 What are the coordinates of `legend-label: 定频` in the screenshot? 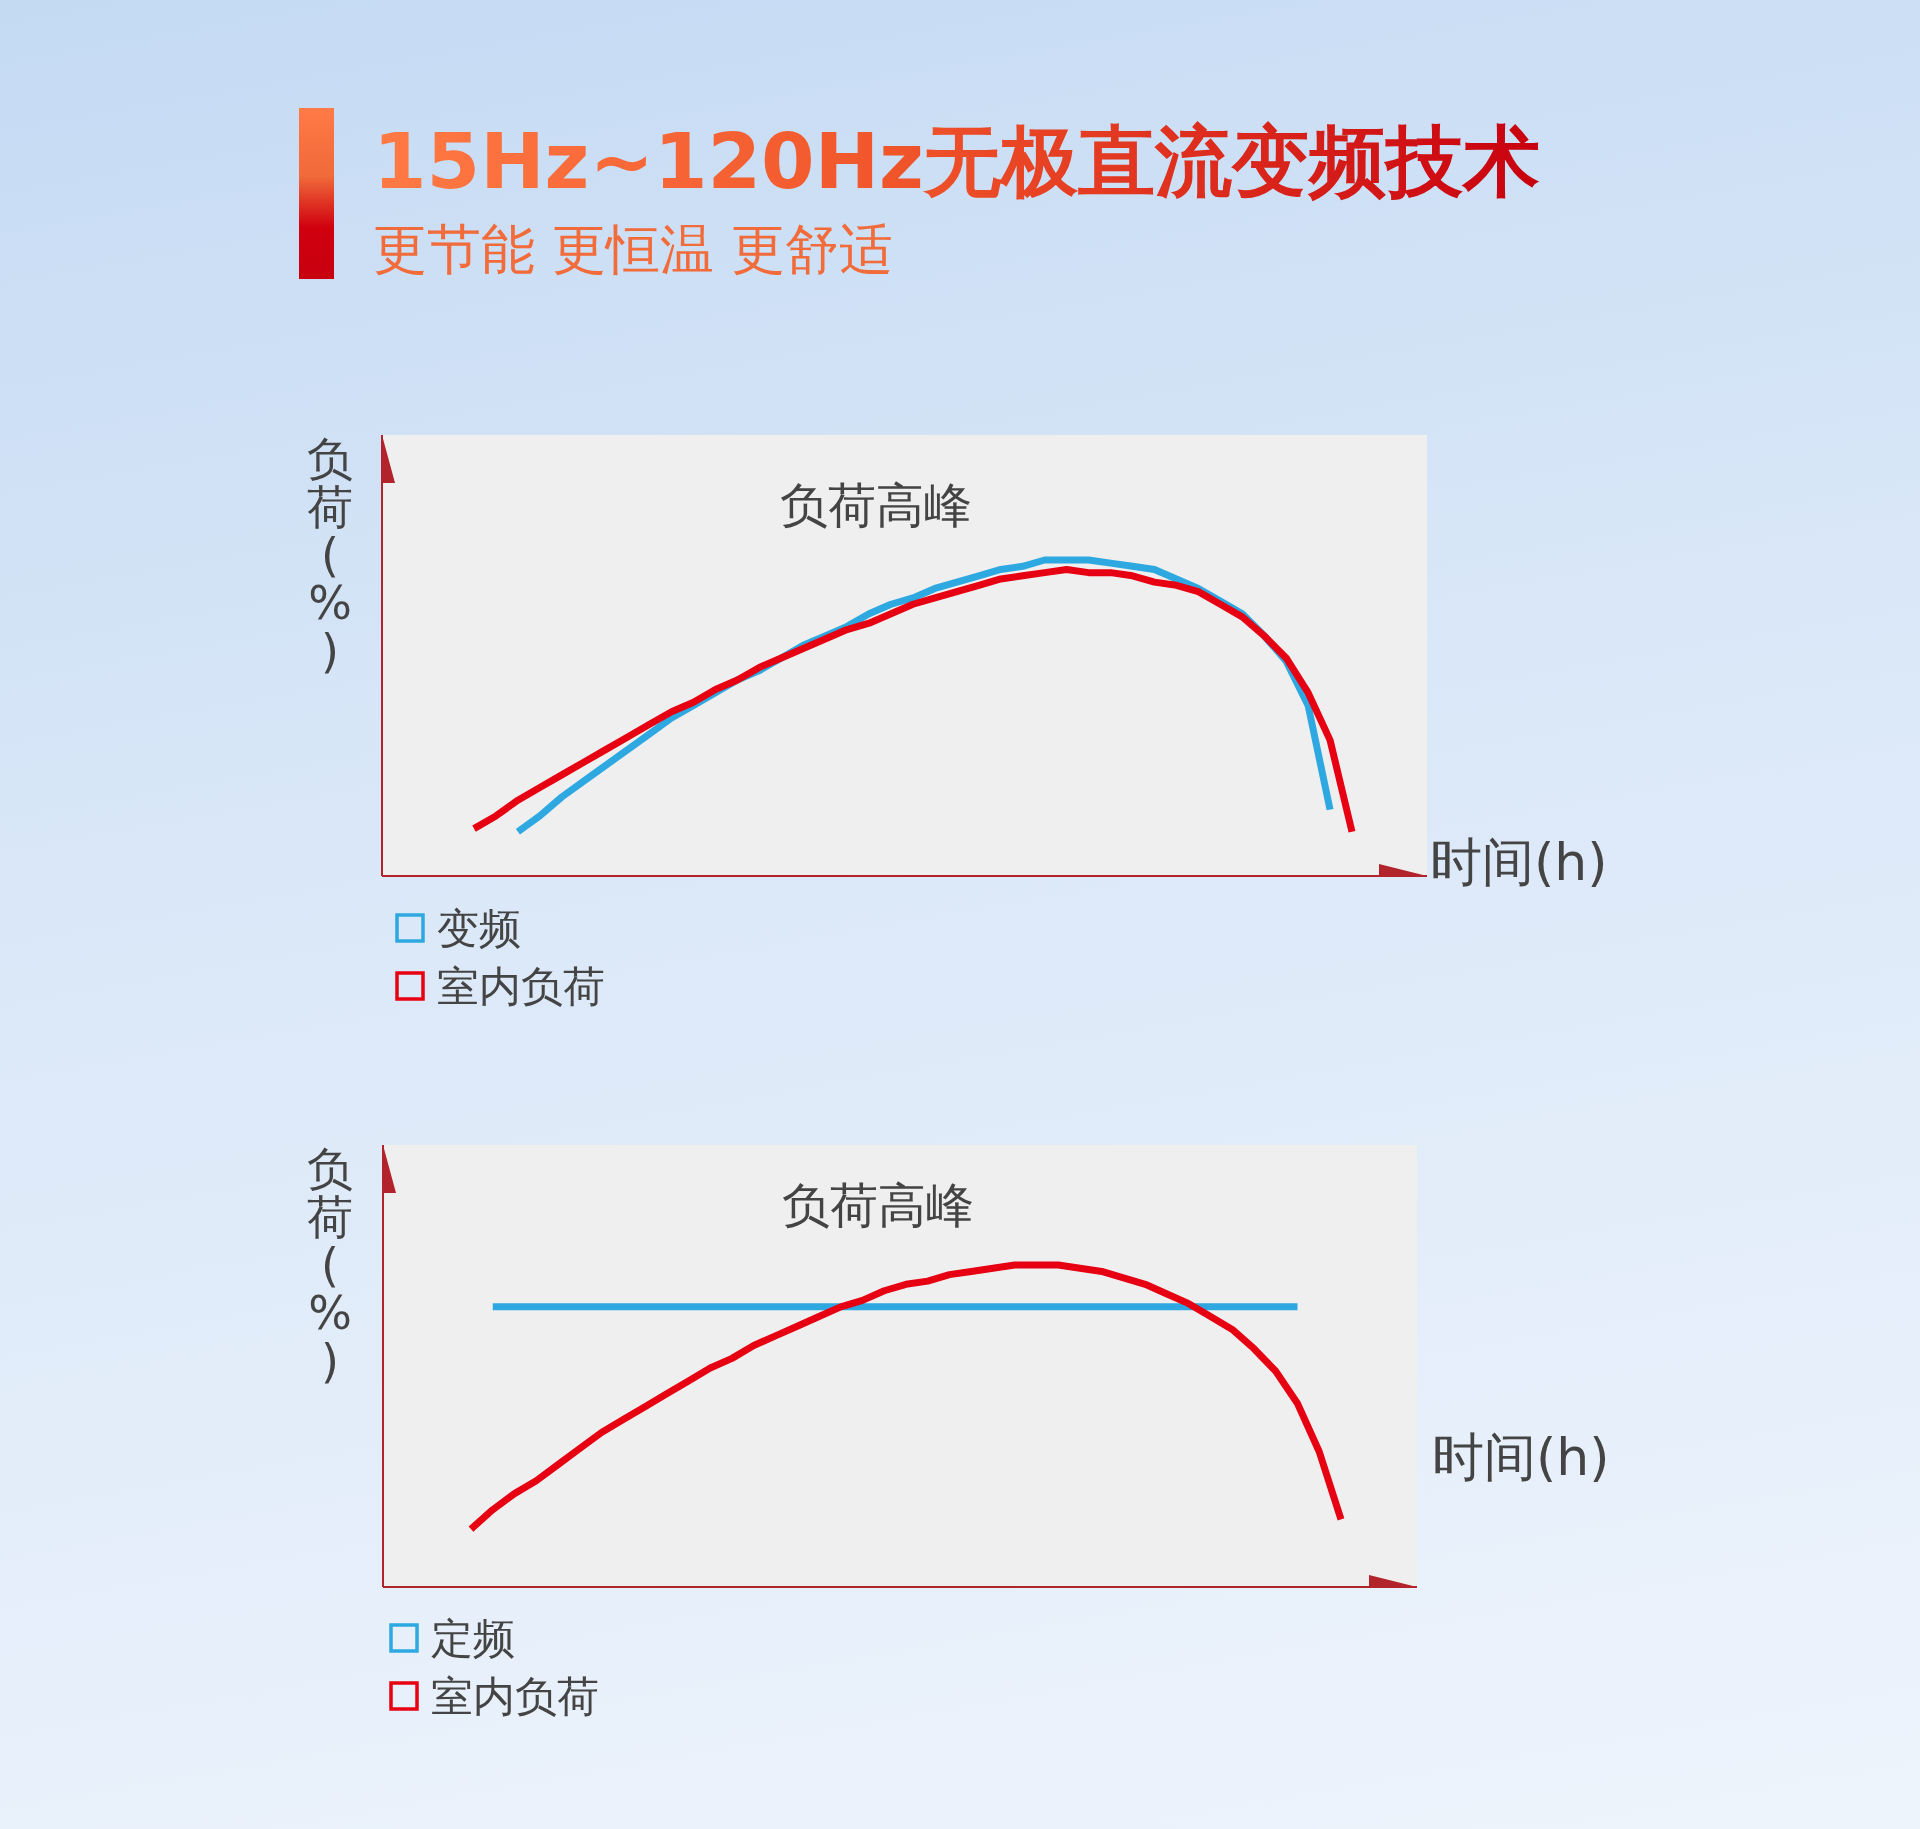 It's located at (473, 1638).